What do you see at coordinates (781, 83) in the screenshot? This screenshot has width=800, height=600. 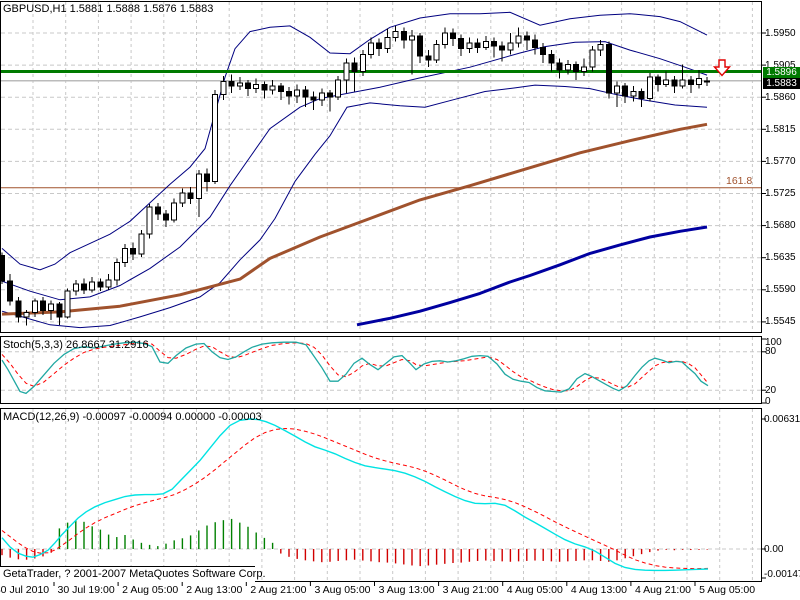 I see `bid-price-badge: 1.5883` at bounding box center [781, 83].